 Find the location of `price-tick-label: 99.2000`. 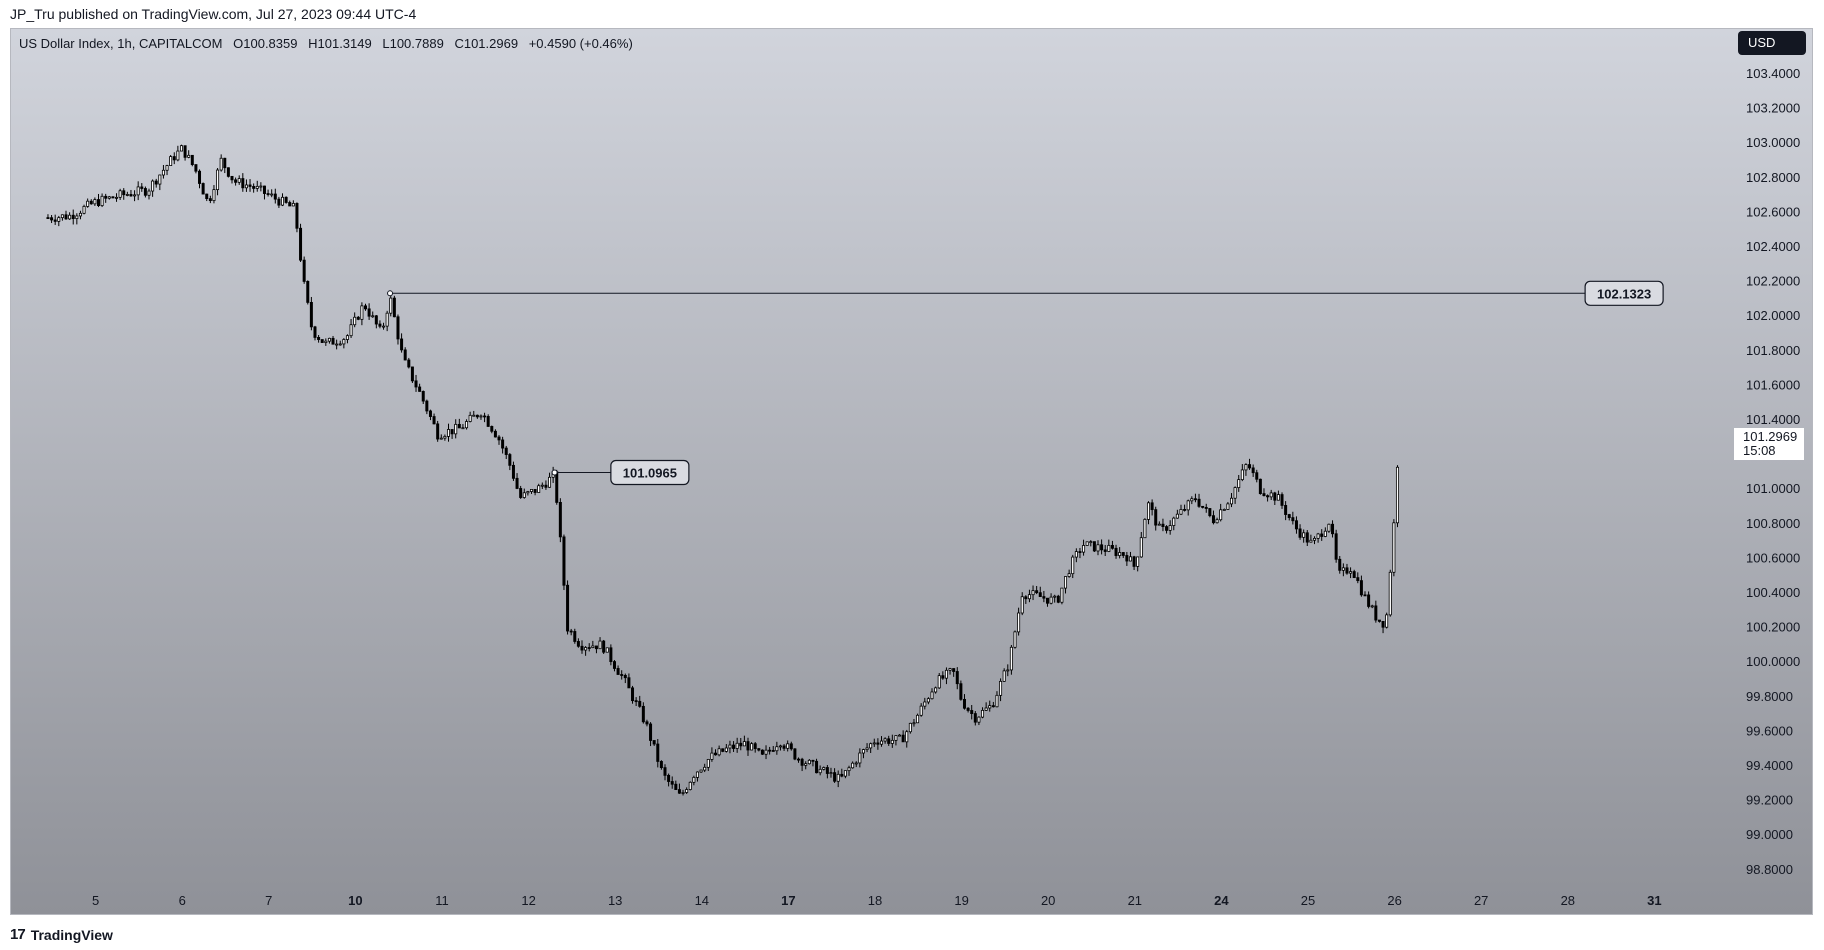

price-tick-label: 99.2000 is located at coordinates (1769, 800).